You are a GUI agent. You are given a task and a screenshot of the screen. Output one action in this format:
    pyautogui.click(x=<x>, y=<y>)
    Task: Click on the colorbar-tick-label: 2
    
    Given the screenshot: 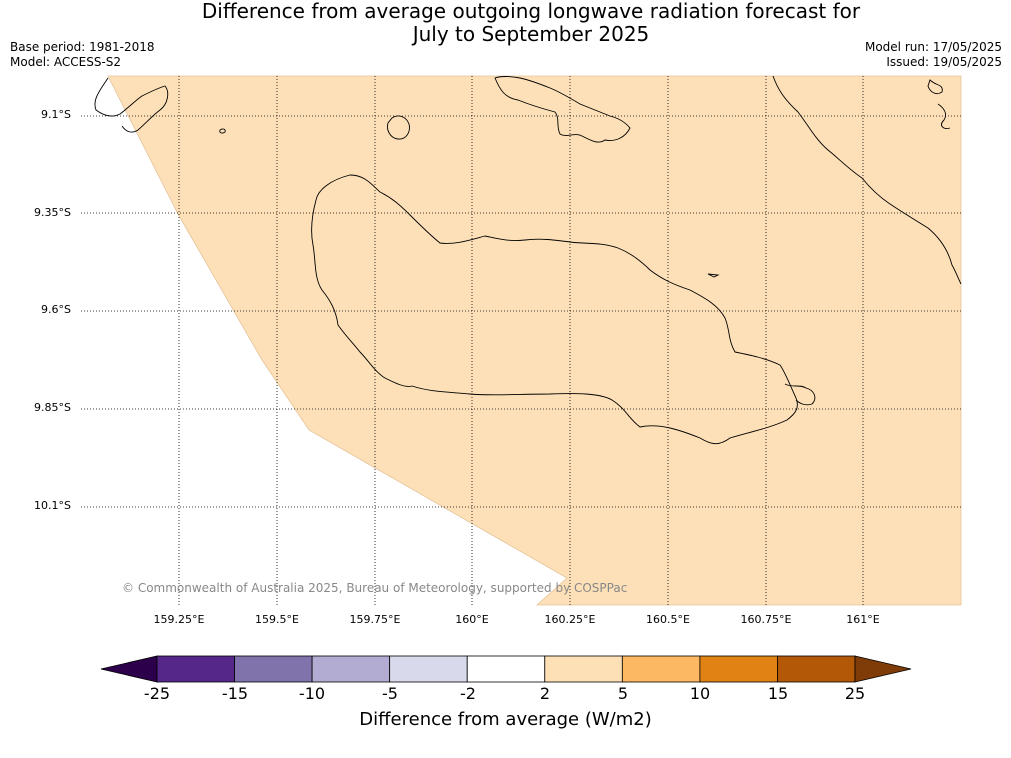 What is the action you would take?
    pyautogui.click(x=545, y=693)
    